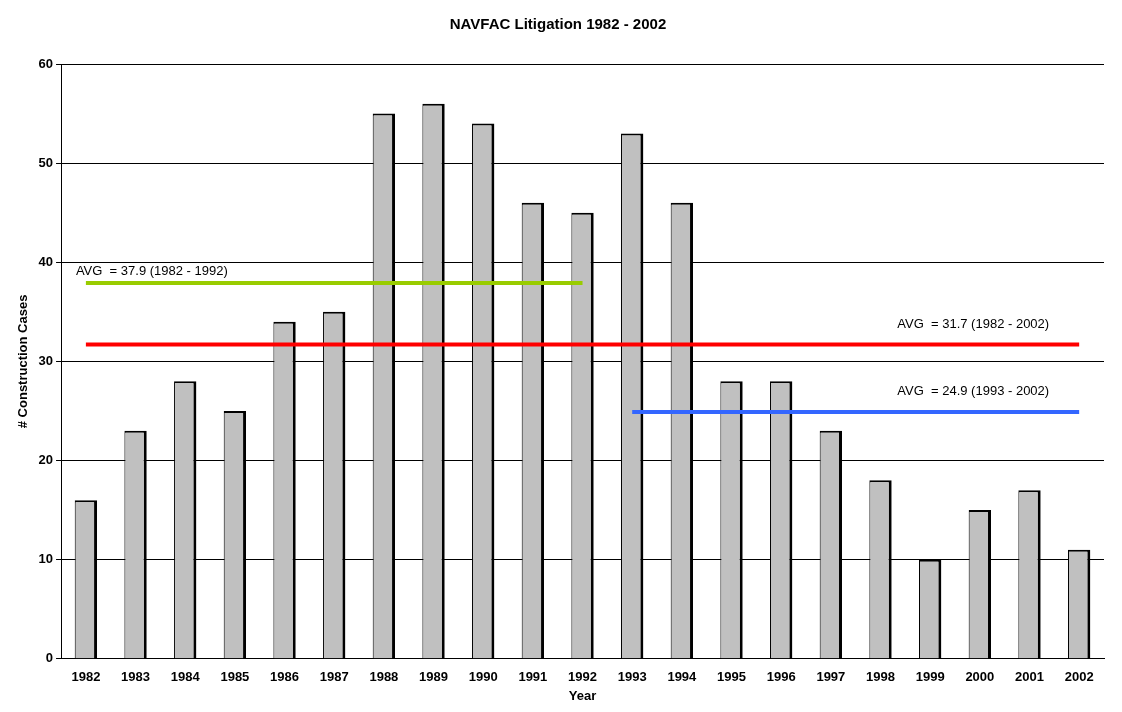 Image resolution: width=1122 pixels, height=712 pixels. I want to click on x-tick-label: 1994, so click(682, 677).